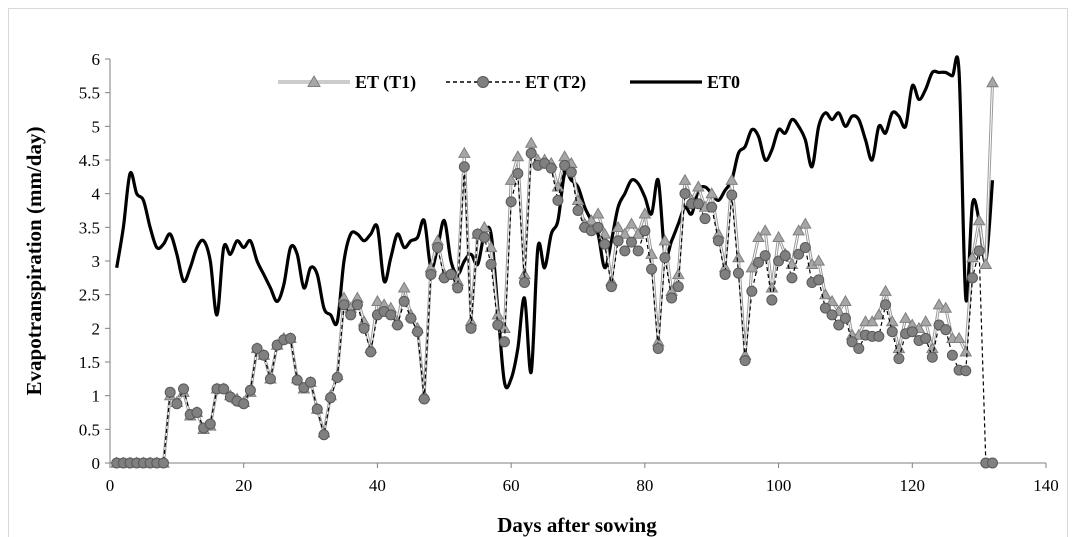 The image size is (1078, 537). What do you see at coordinates (1046, 485) in the screenshot?
I see `x-tick-label: 140` at bounding box center [1046, 485].